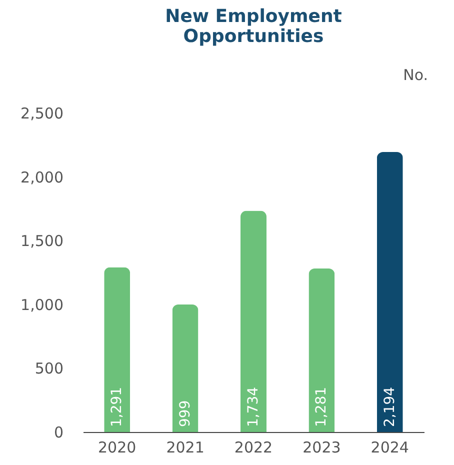  I want to click on data-label: 999, so click(185, 413).